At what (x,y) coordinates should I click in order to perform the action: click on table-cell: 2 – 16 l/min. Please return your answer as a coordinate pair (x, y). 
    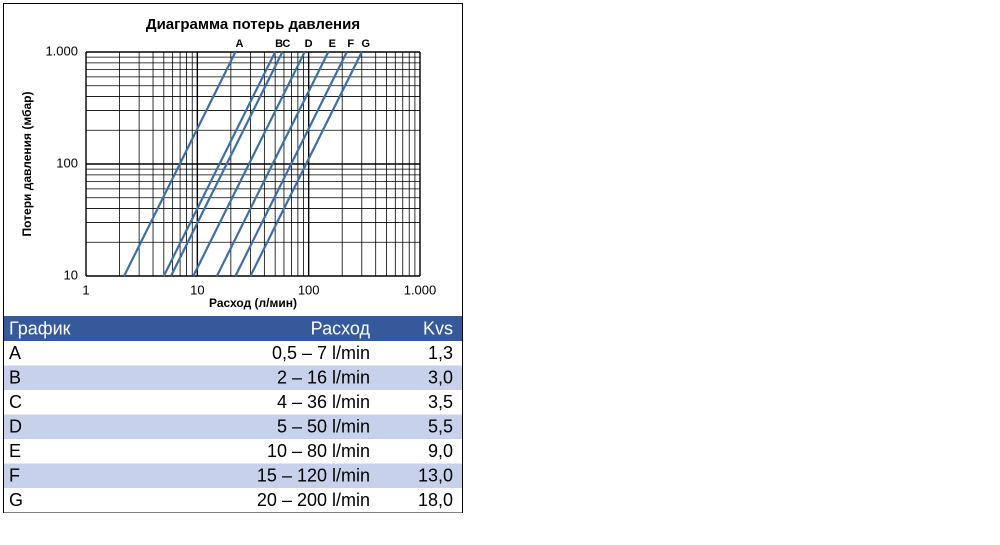
    Looking at the image, I should click on (323, 378).